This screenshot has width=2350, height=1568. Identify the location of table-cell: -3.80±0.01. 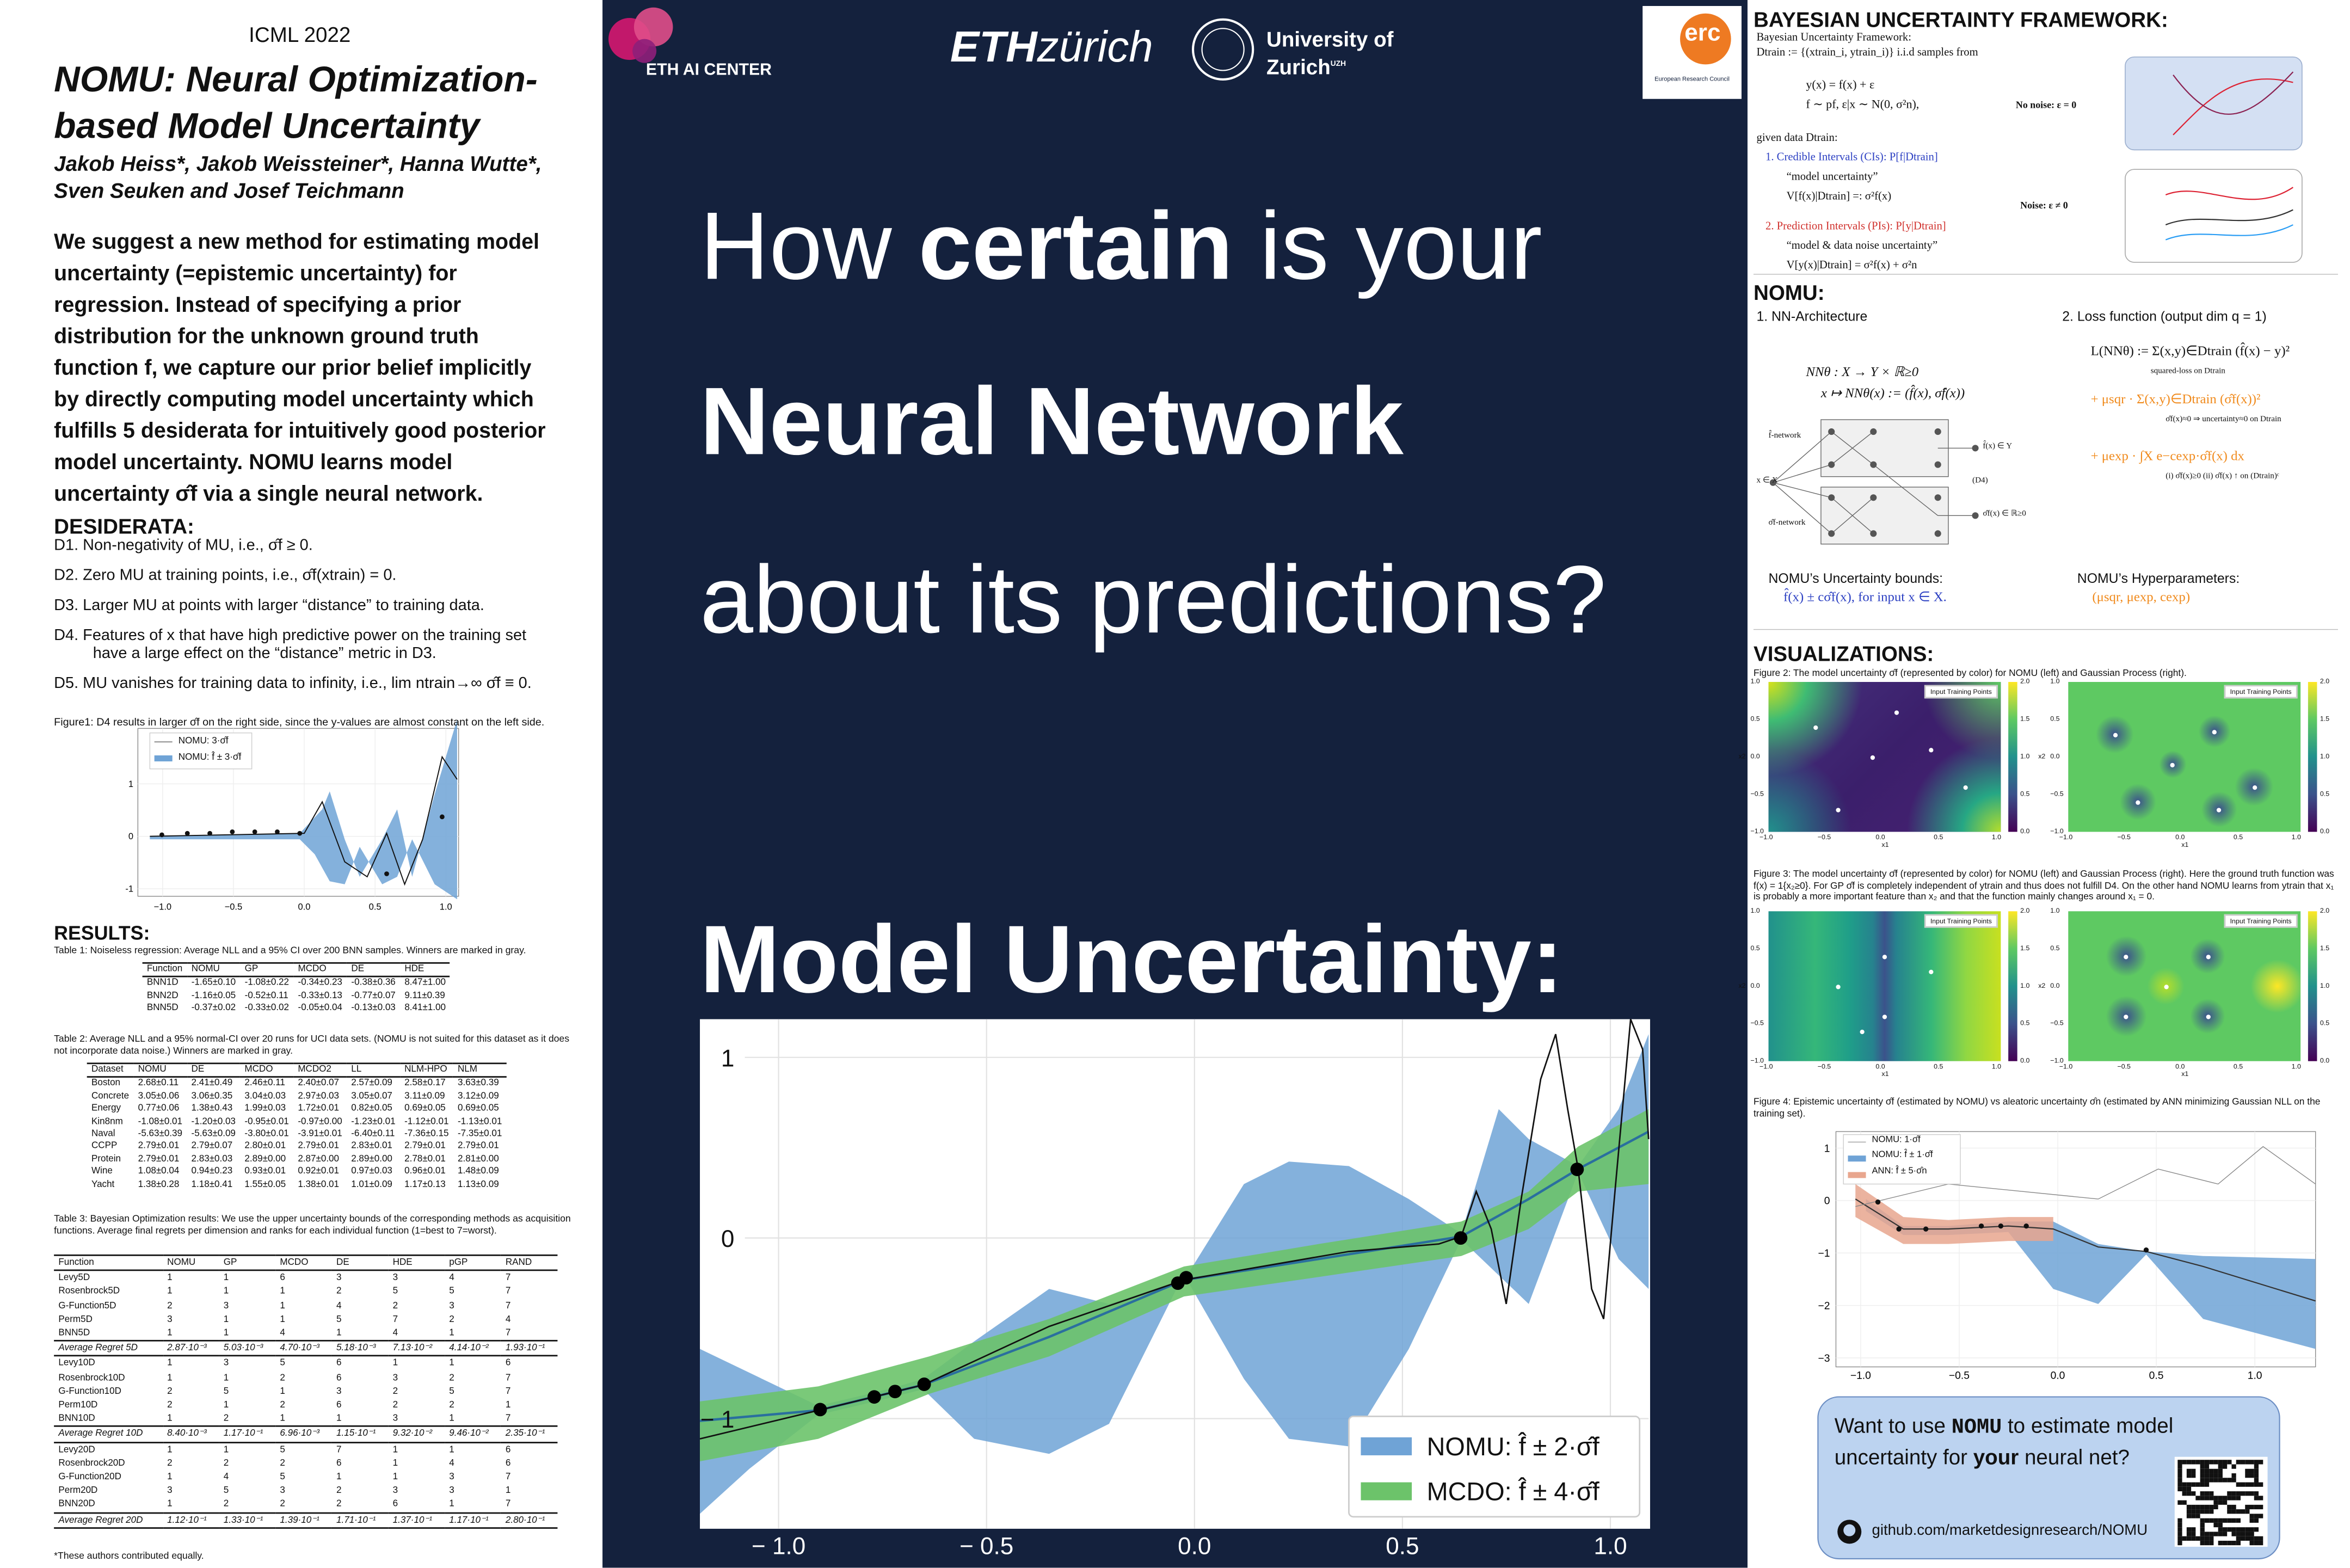
(266, 1133).